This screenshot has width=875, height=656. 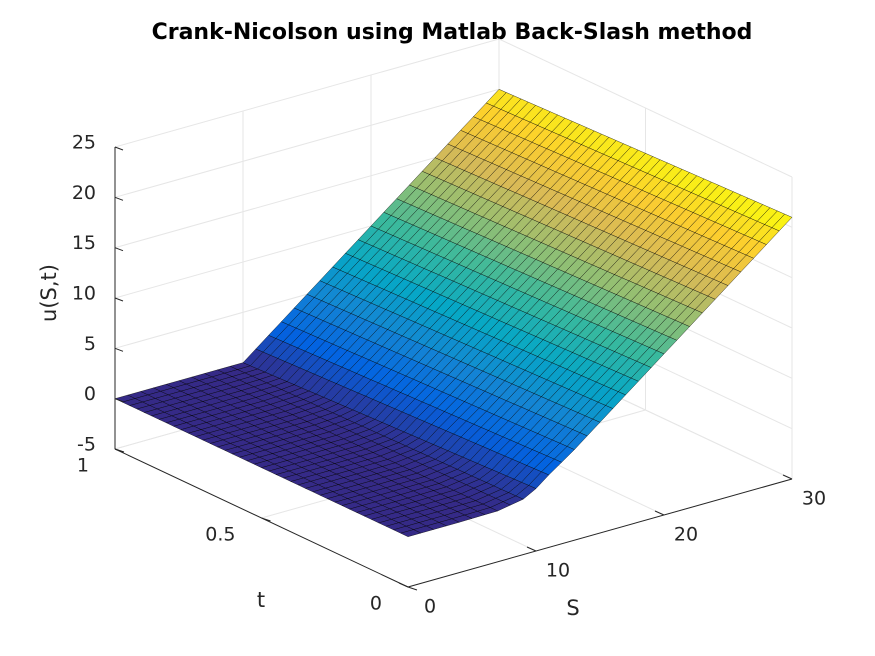 What do you see at coordinates (84, 243) in the screenshot?
I see `z-tick-label: 15` at bounding box center [84, 243].